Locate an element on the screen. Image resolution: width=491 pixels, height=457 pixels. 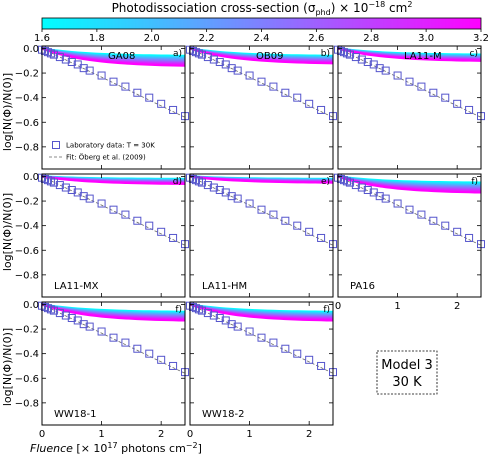
panel-la11-m: c) LA11-M is located at coordinates (409, 107).